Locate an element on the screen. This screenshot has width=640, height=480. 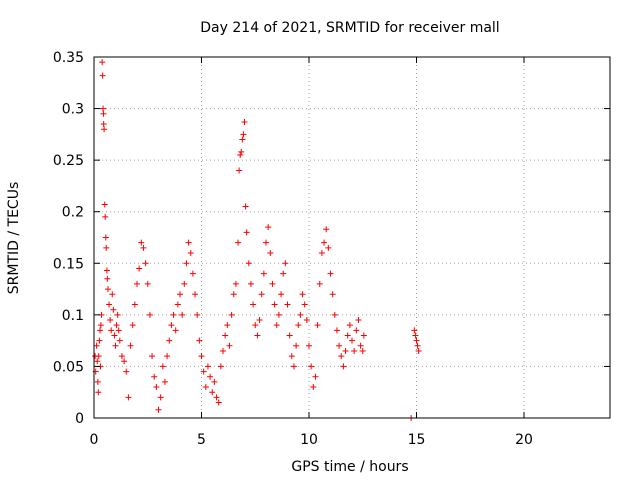
x-axis-label: GPS time / hours is located at coordinates (349, 467).